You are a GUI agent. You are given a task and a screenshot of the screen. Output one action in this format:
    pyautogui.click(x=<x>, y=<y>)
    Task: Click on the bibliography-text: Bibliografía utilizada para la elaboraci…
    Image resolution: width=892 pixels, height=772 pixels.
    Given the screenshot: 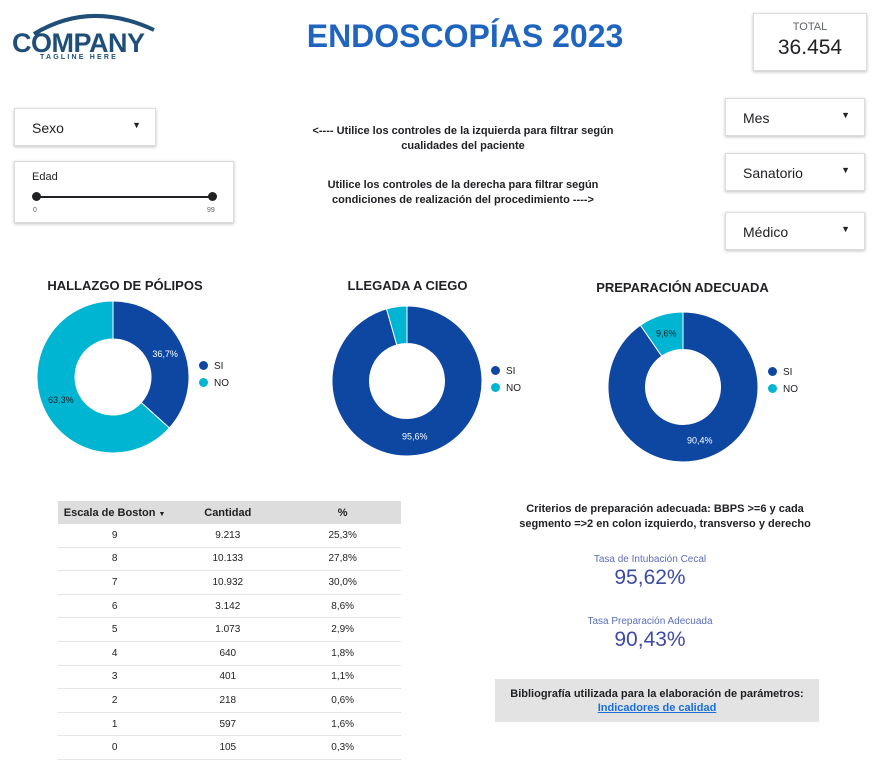 What is the action you would take?
    pyautogui.click(x=657, y=694)
    